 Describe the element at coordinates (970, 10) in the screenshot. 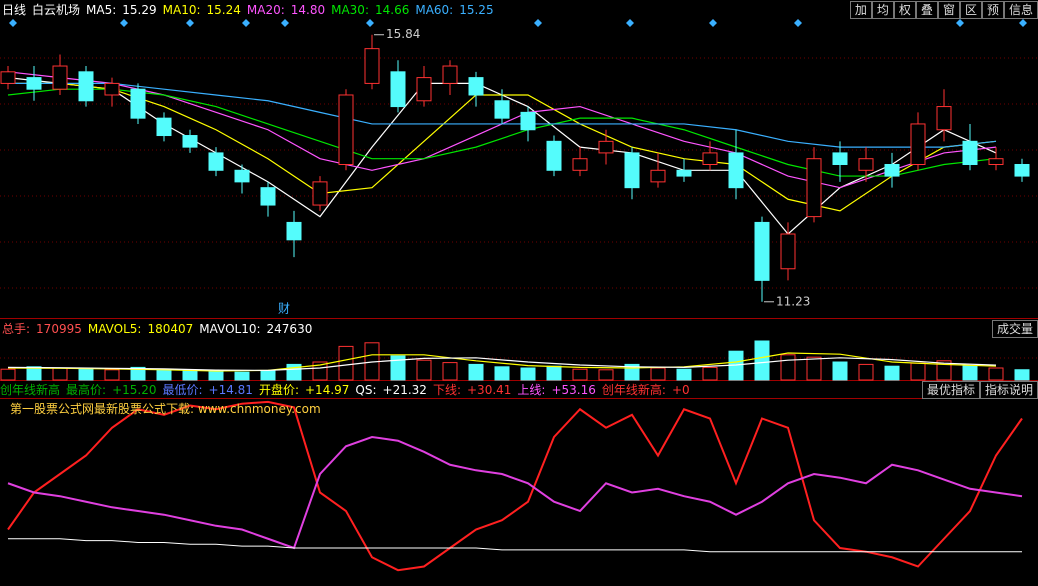

I see `toolbar-button: 区` at that location.